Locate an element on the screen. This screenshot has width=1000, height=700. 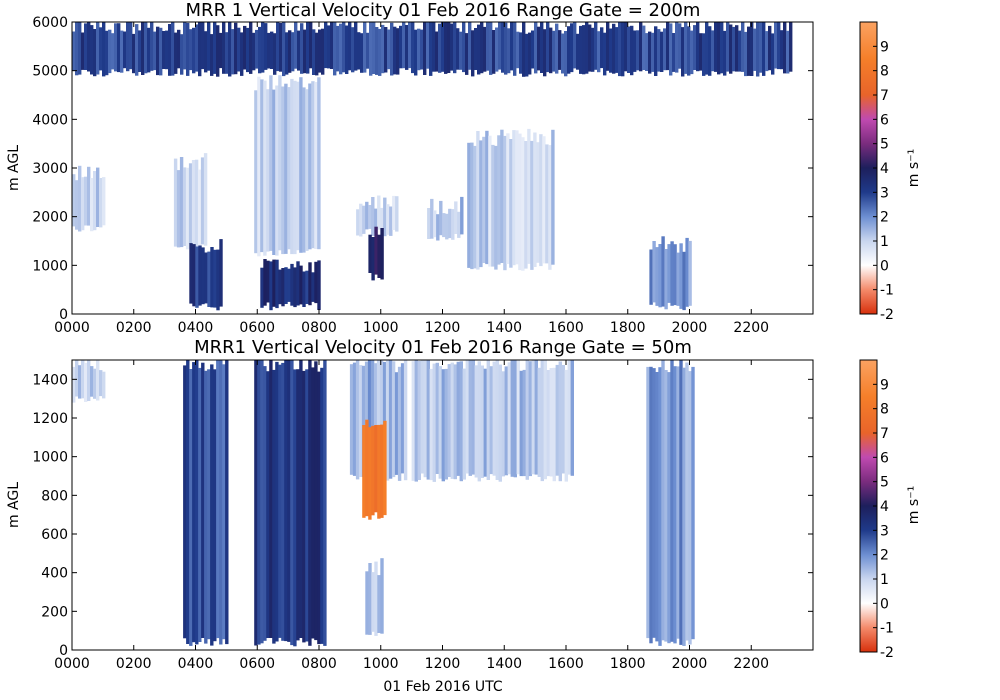
y-axis-label: m AGL is located at coordinates (14, 168).